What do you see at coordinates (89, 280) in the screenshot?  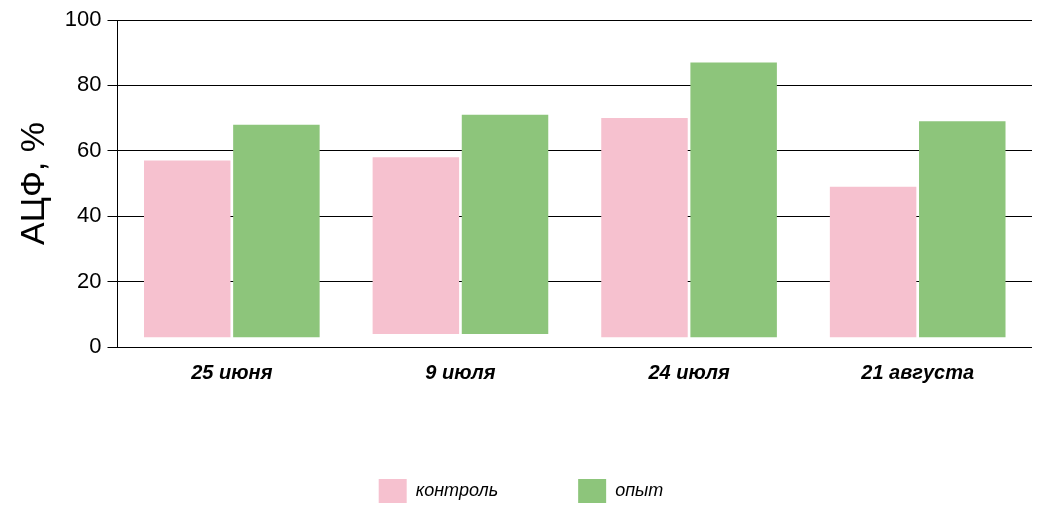 I see `y-tick-label: 20` at bounding box center [89, 280].